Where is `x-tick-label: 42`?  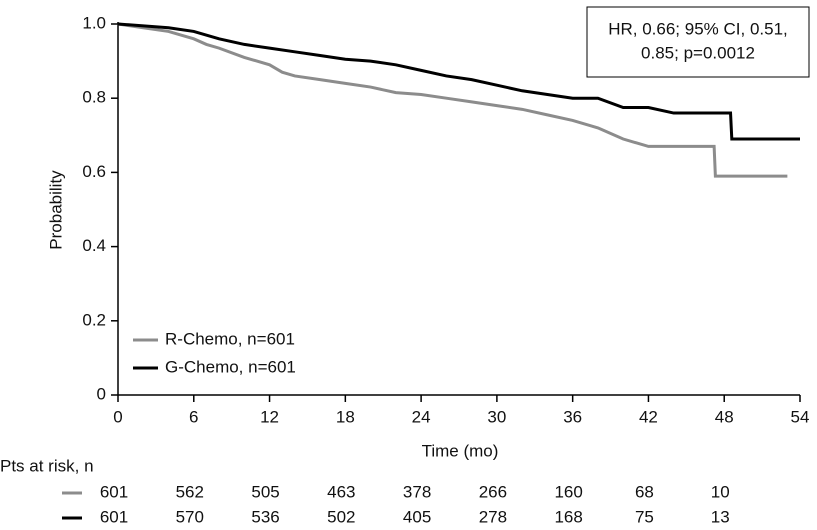 x-tick-label: 42 is located at coordinates (648, 416).